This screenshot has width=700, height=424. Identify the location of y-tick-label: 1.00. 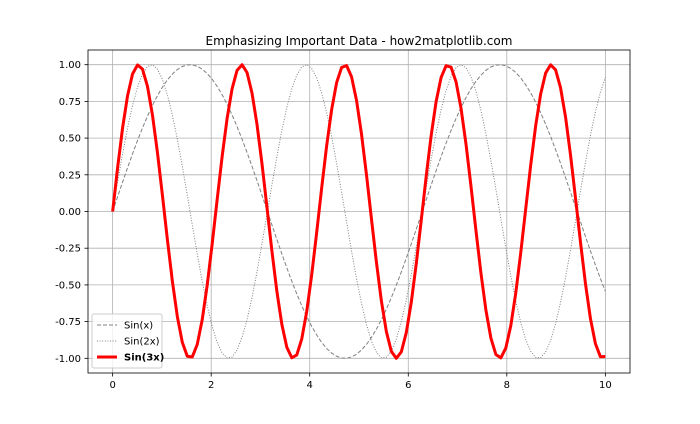
(70, 65).